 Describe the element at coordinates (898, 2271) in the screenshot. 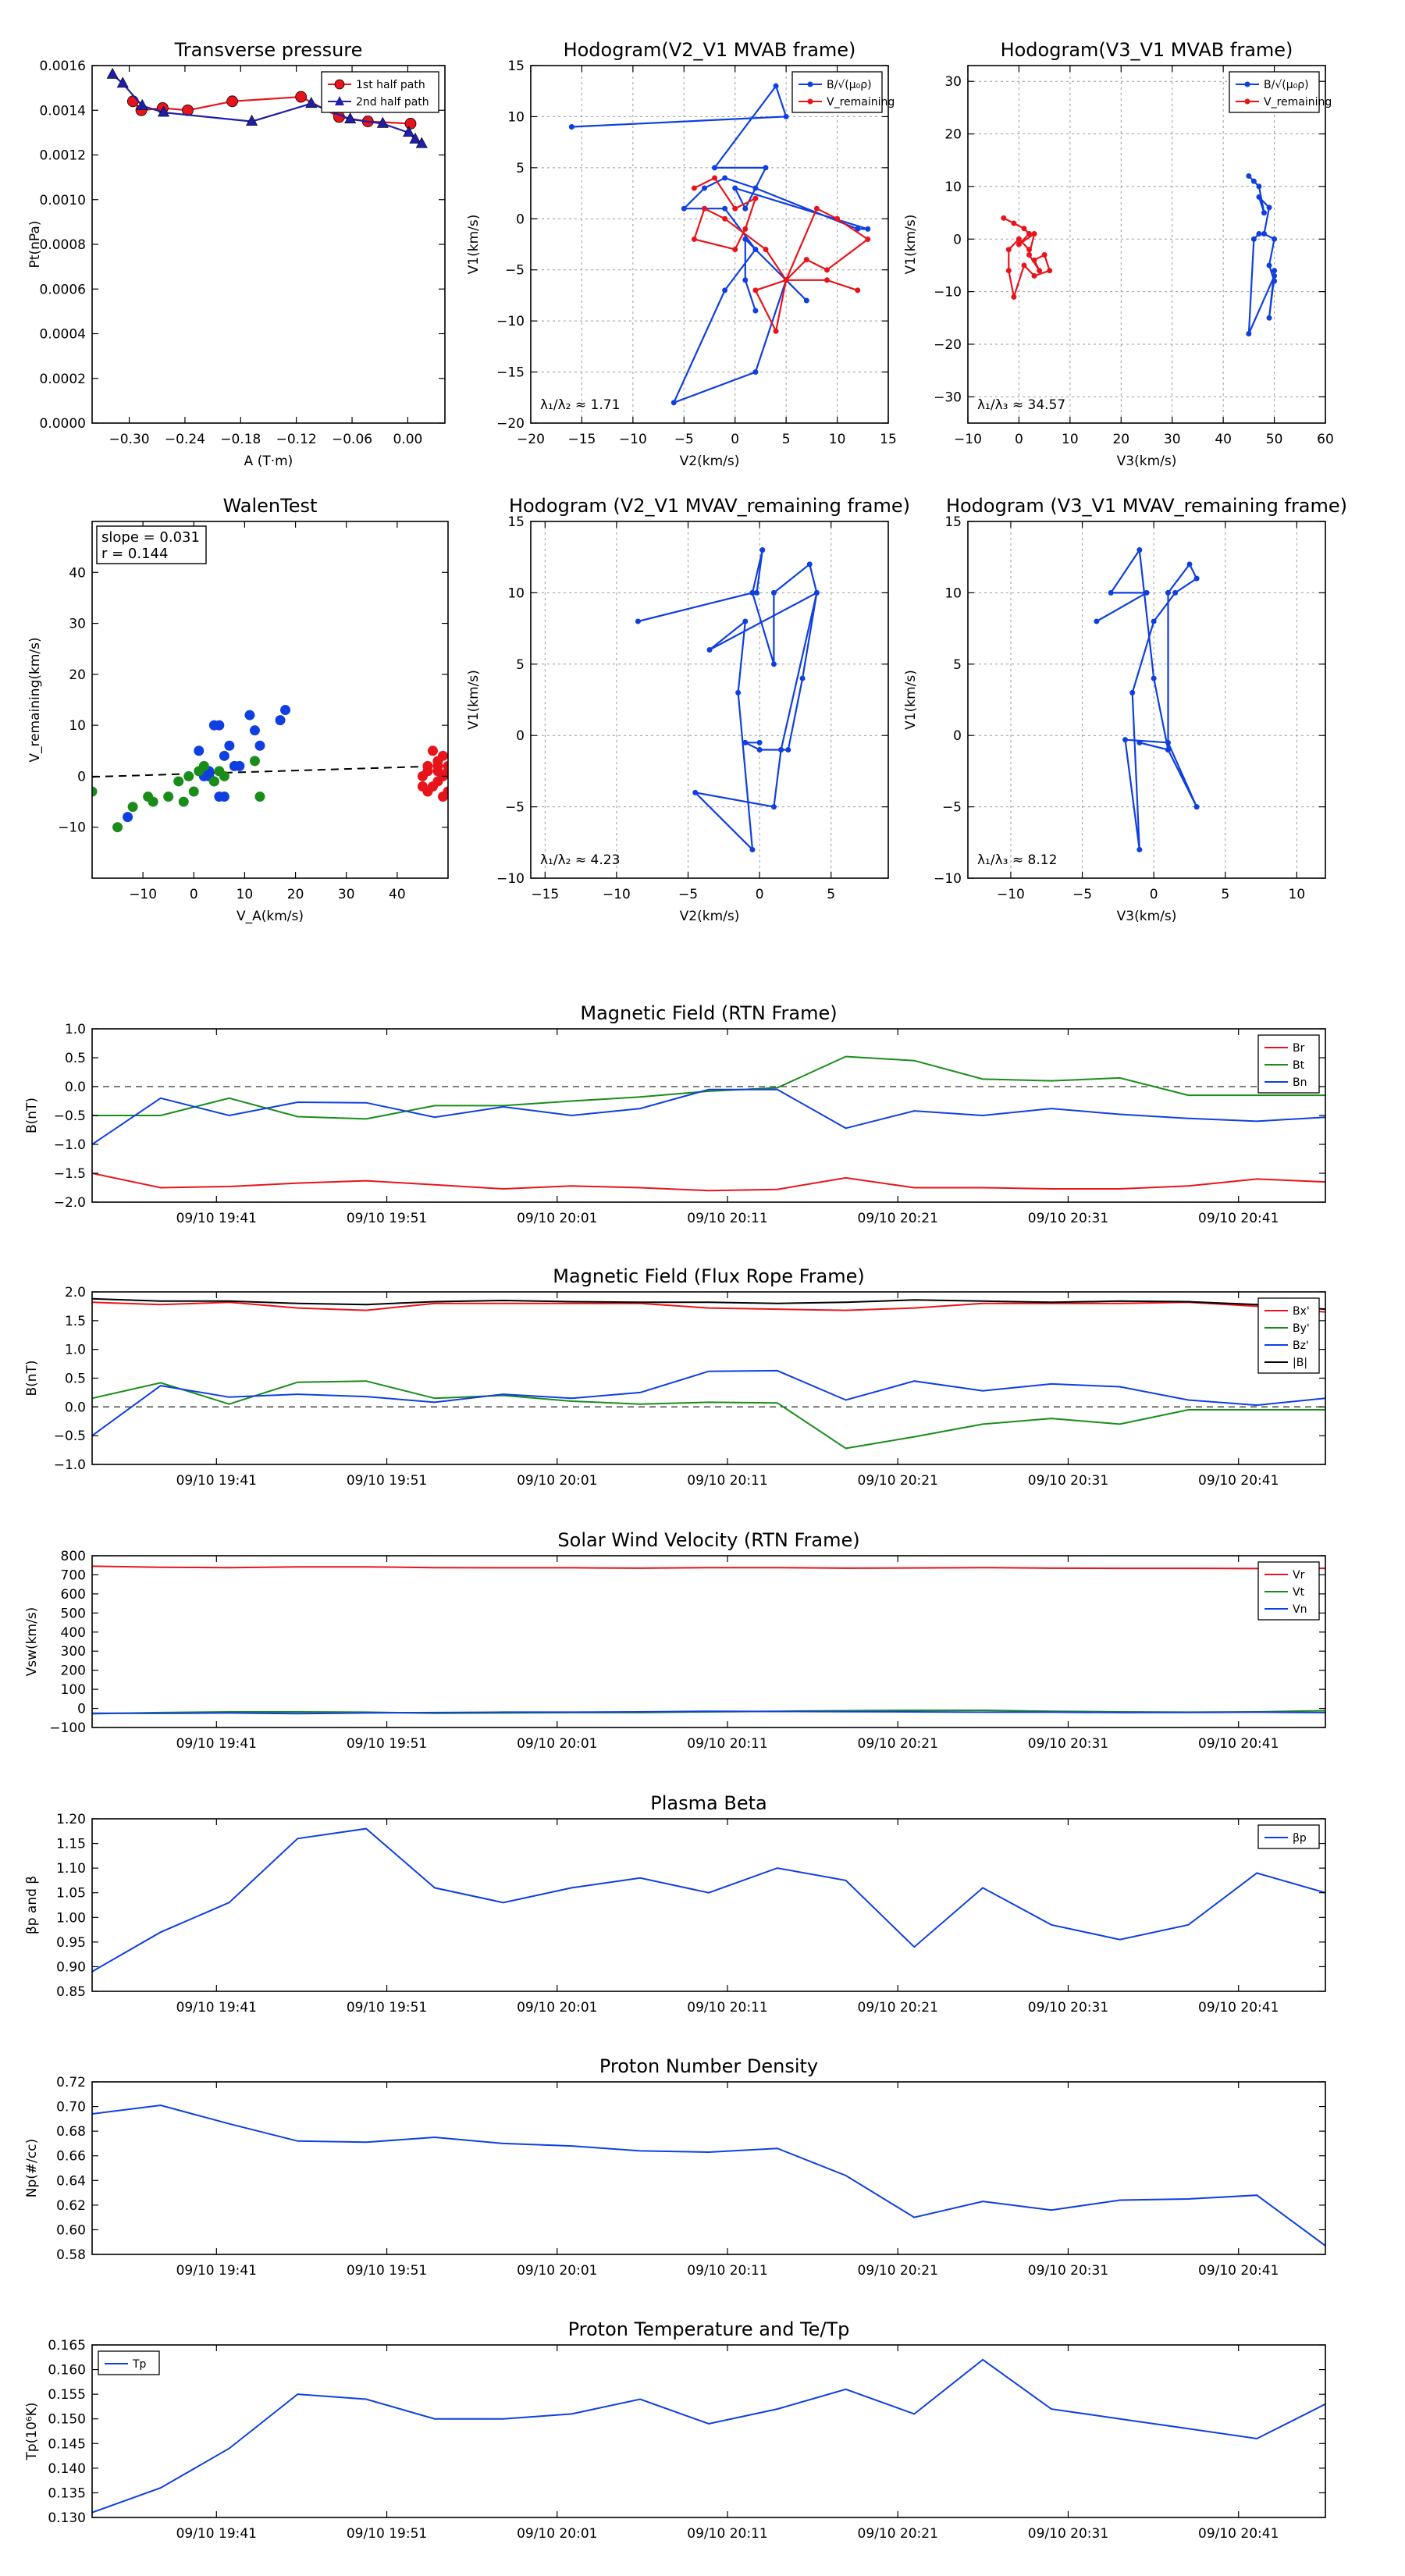

I see `x-tick-label: 09/10 20:21` at that location.